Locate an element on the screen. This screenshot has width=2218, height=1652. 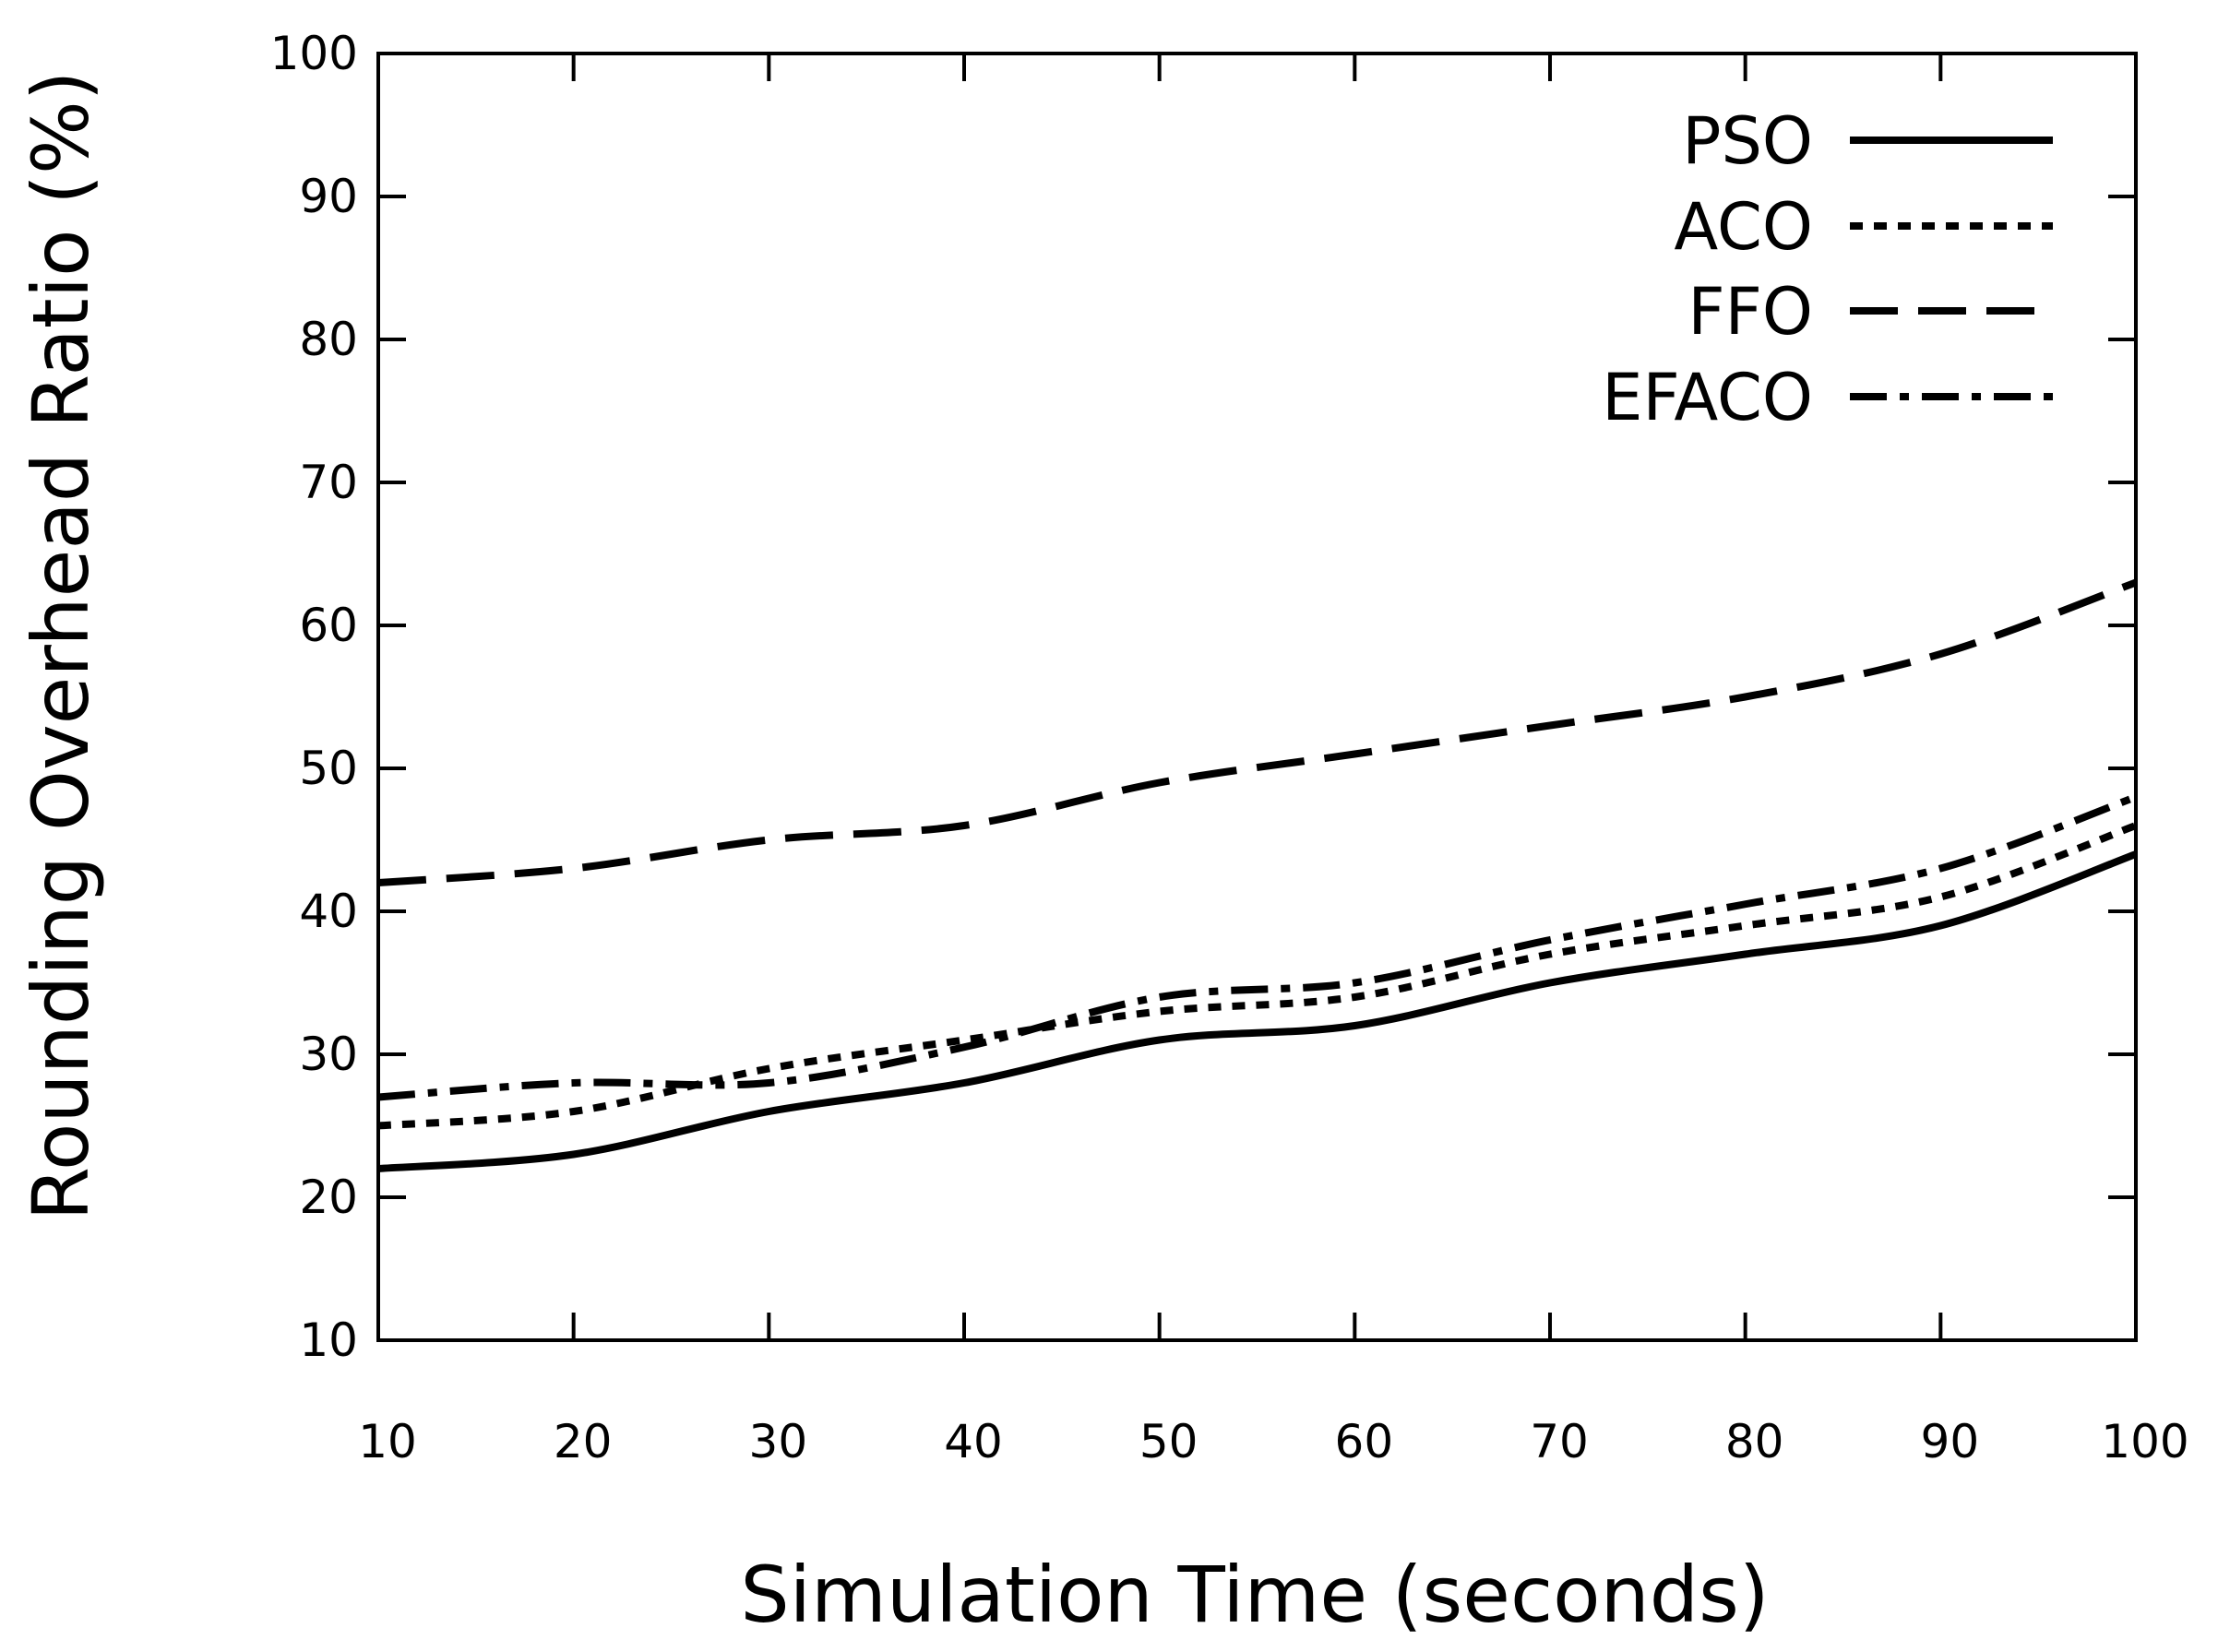
y-tick-label: 80 is located at coordinates (328, 339).